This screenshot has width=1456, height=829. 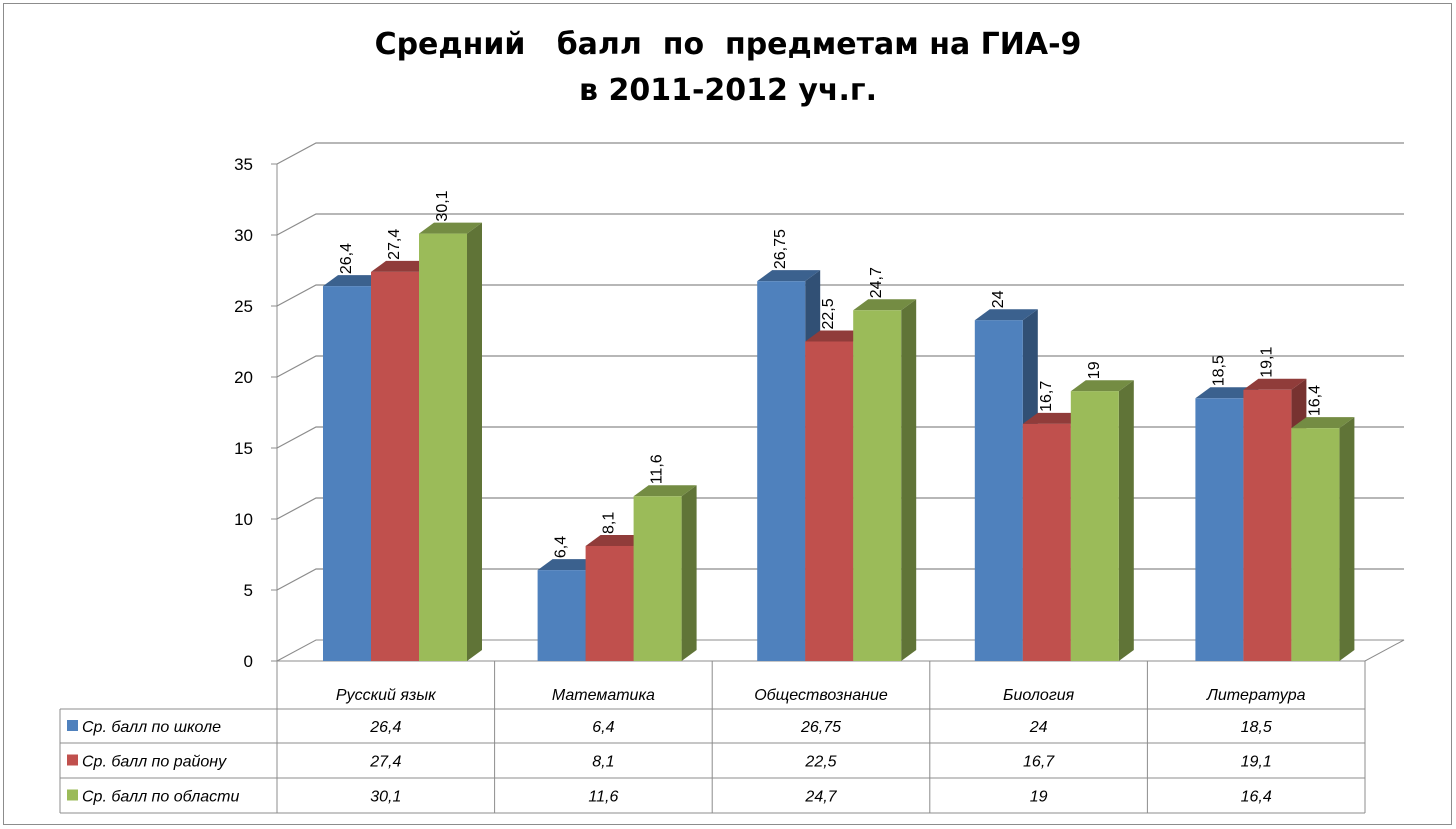 What do you see at coordinates (151, 727) in the screenshot?
I see `legend-label: Ср. балл по школе` at bounding box center [151, 727].